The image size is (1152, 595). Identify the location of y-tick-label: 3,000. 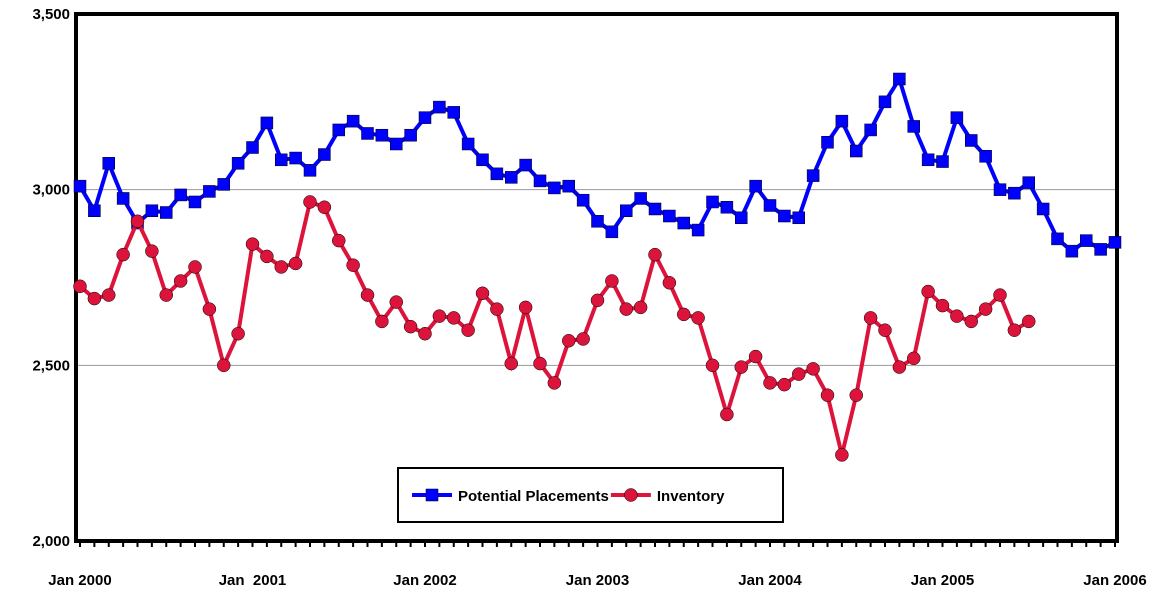
(51, 190).